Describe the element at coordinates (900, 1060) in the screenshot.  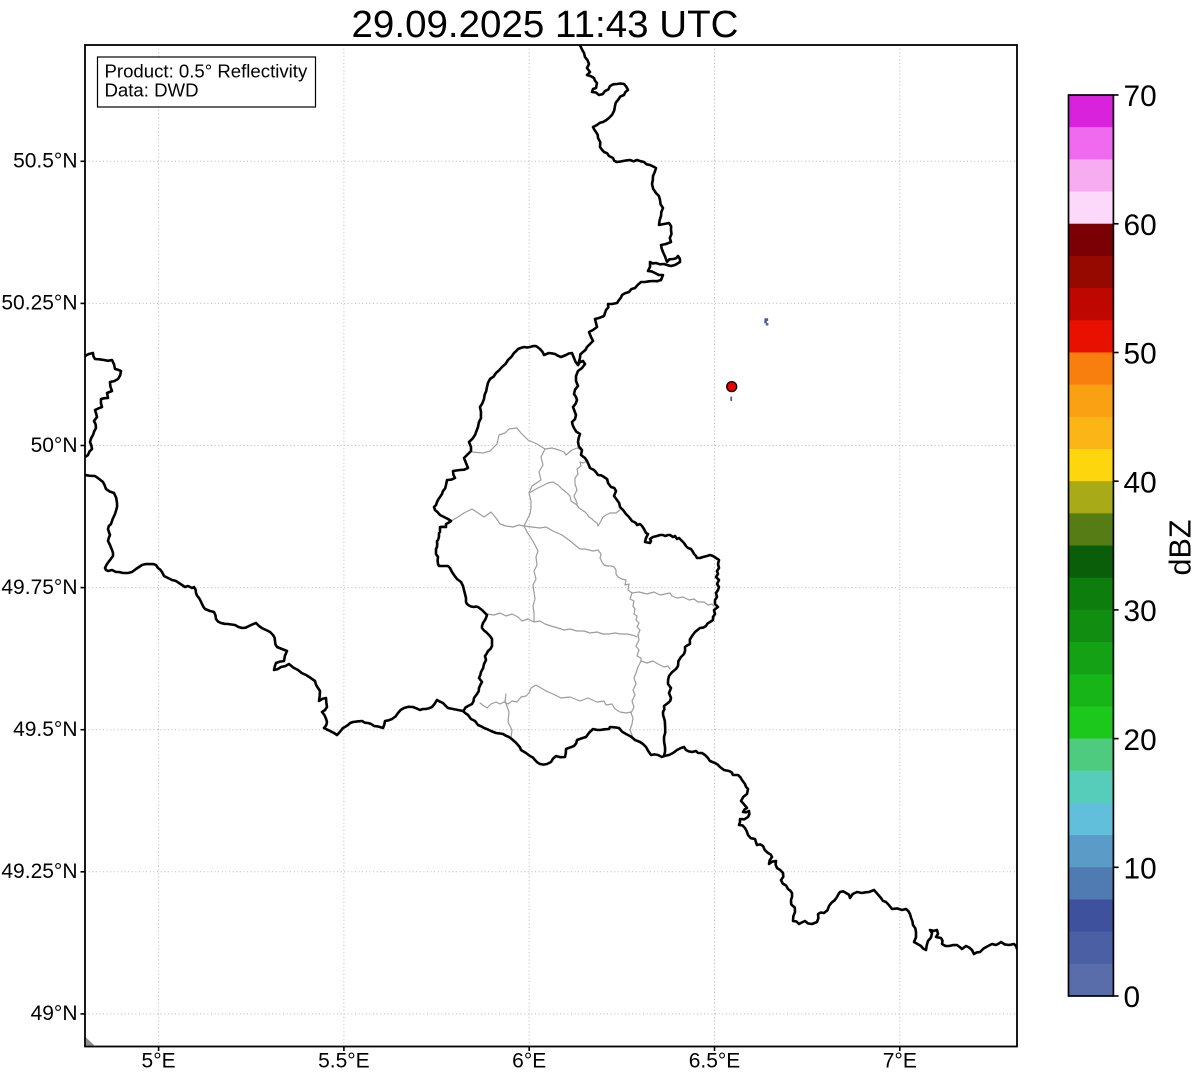
I see `svg-text: 7°E` at that location.